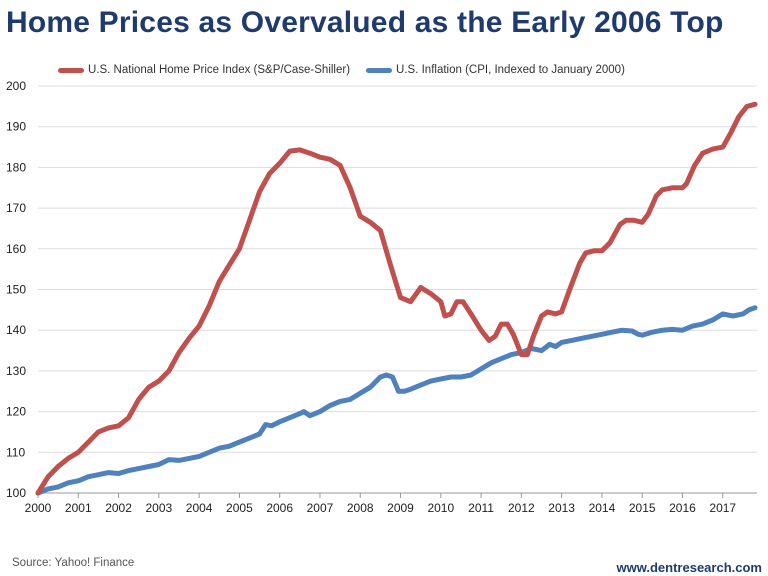  What do you see at coordinates (118, 508) in the screenshot?
I see `x-tick-label-2002: 2002` at bounding box center [118, 508].